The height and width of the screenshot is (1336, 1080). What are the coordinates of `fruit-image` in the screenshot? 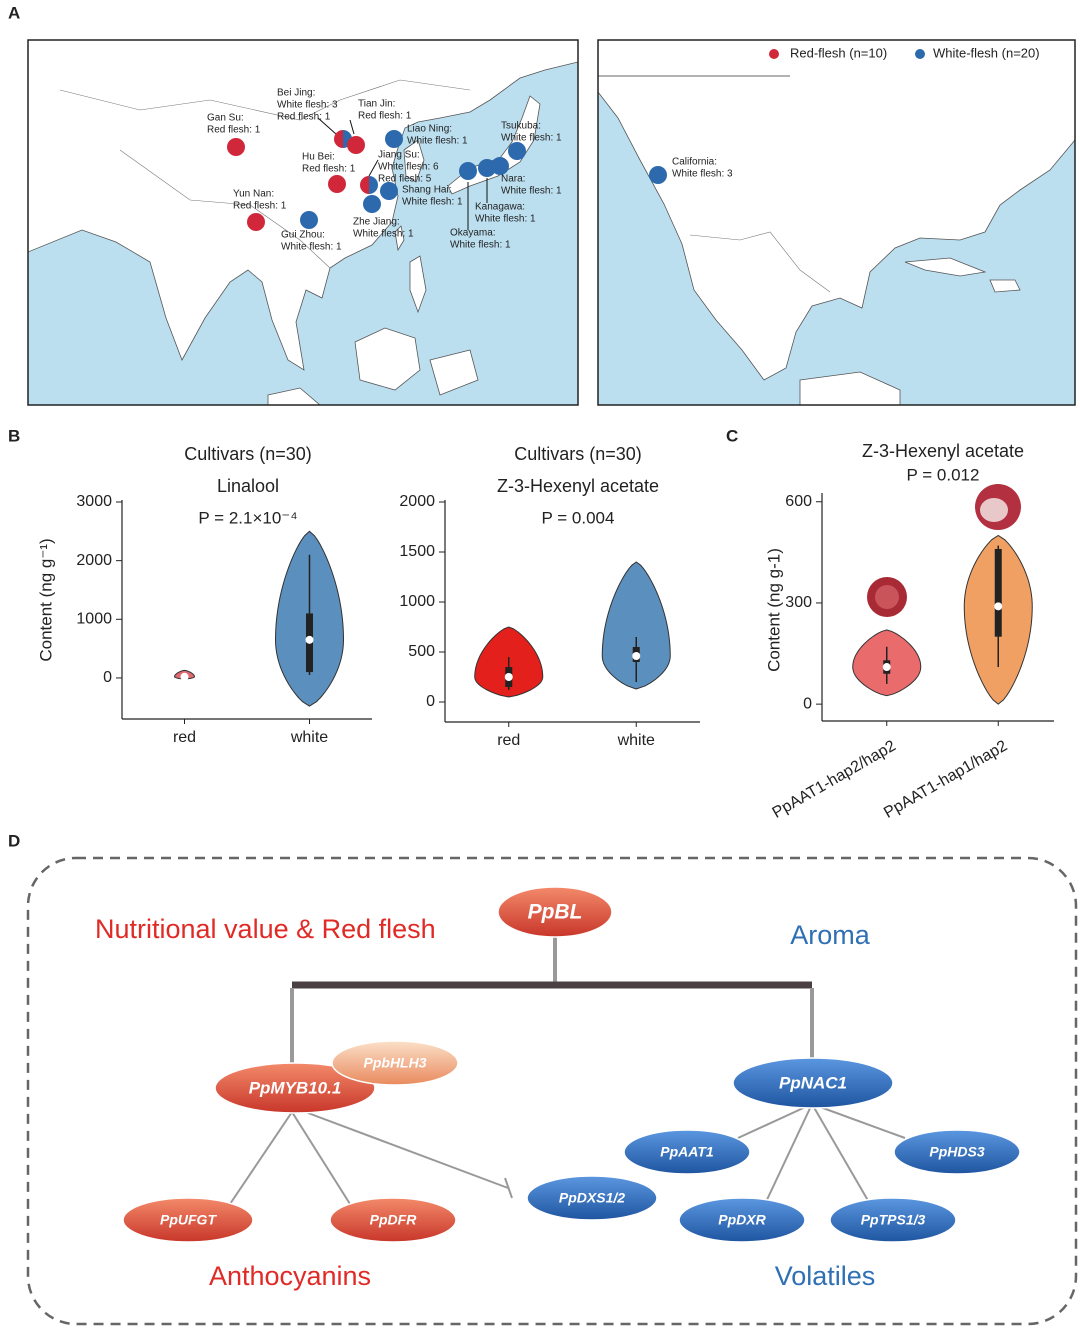 It's located at (887, 597).